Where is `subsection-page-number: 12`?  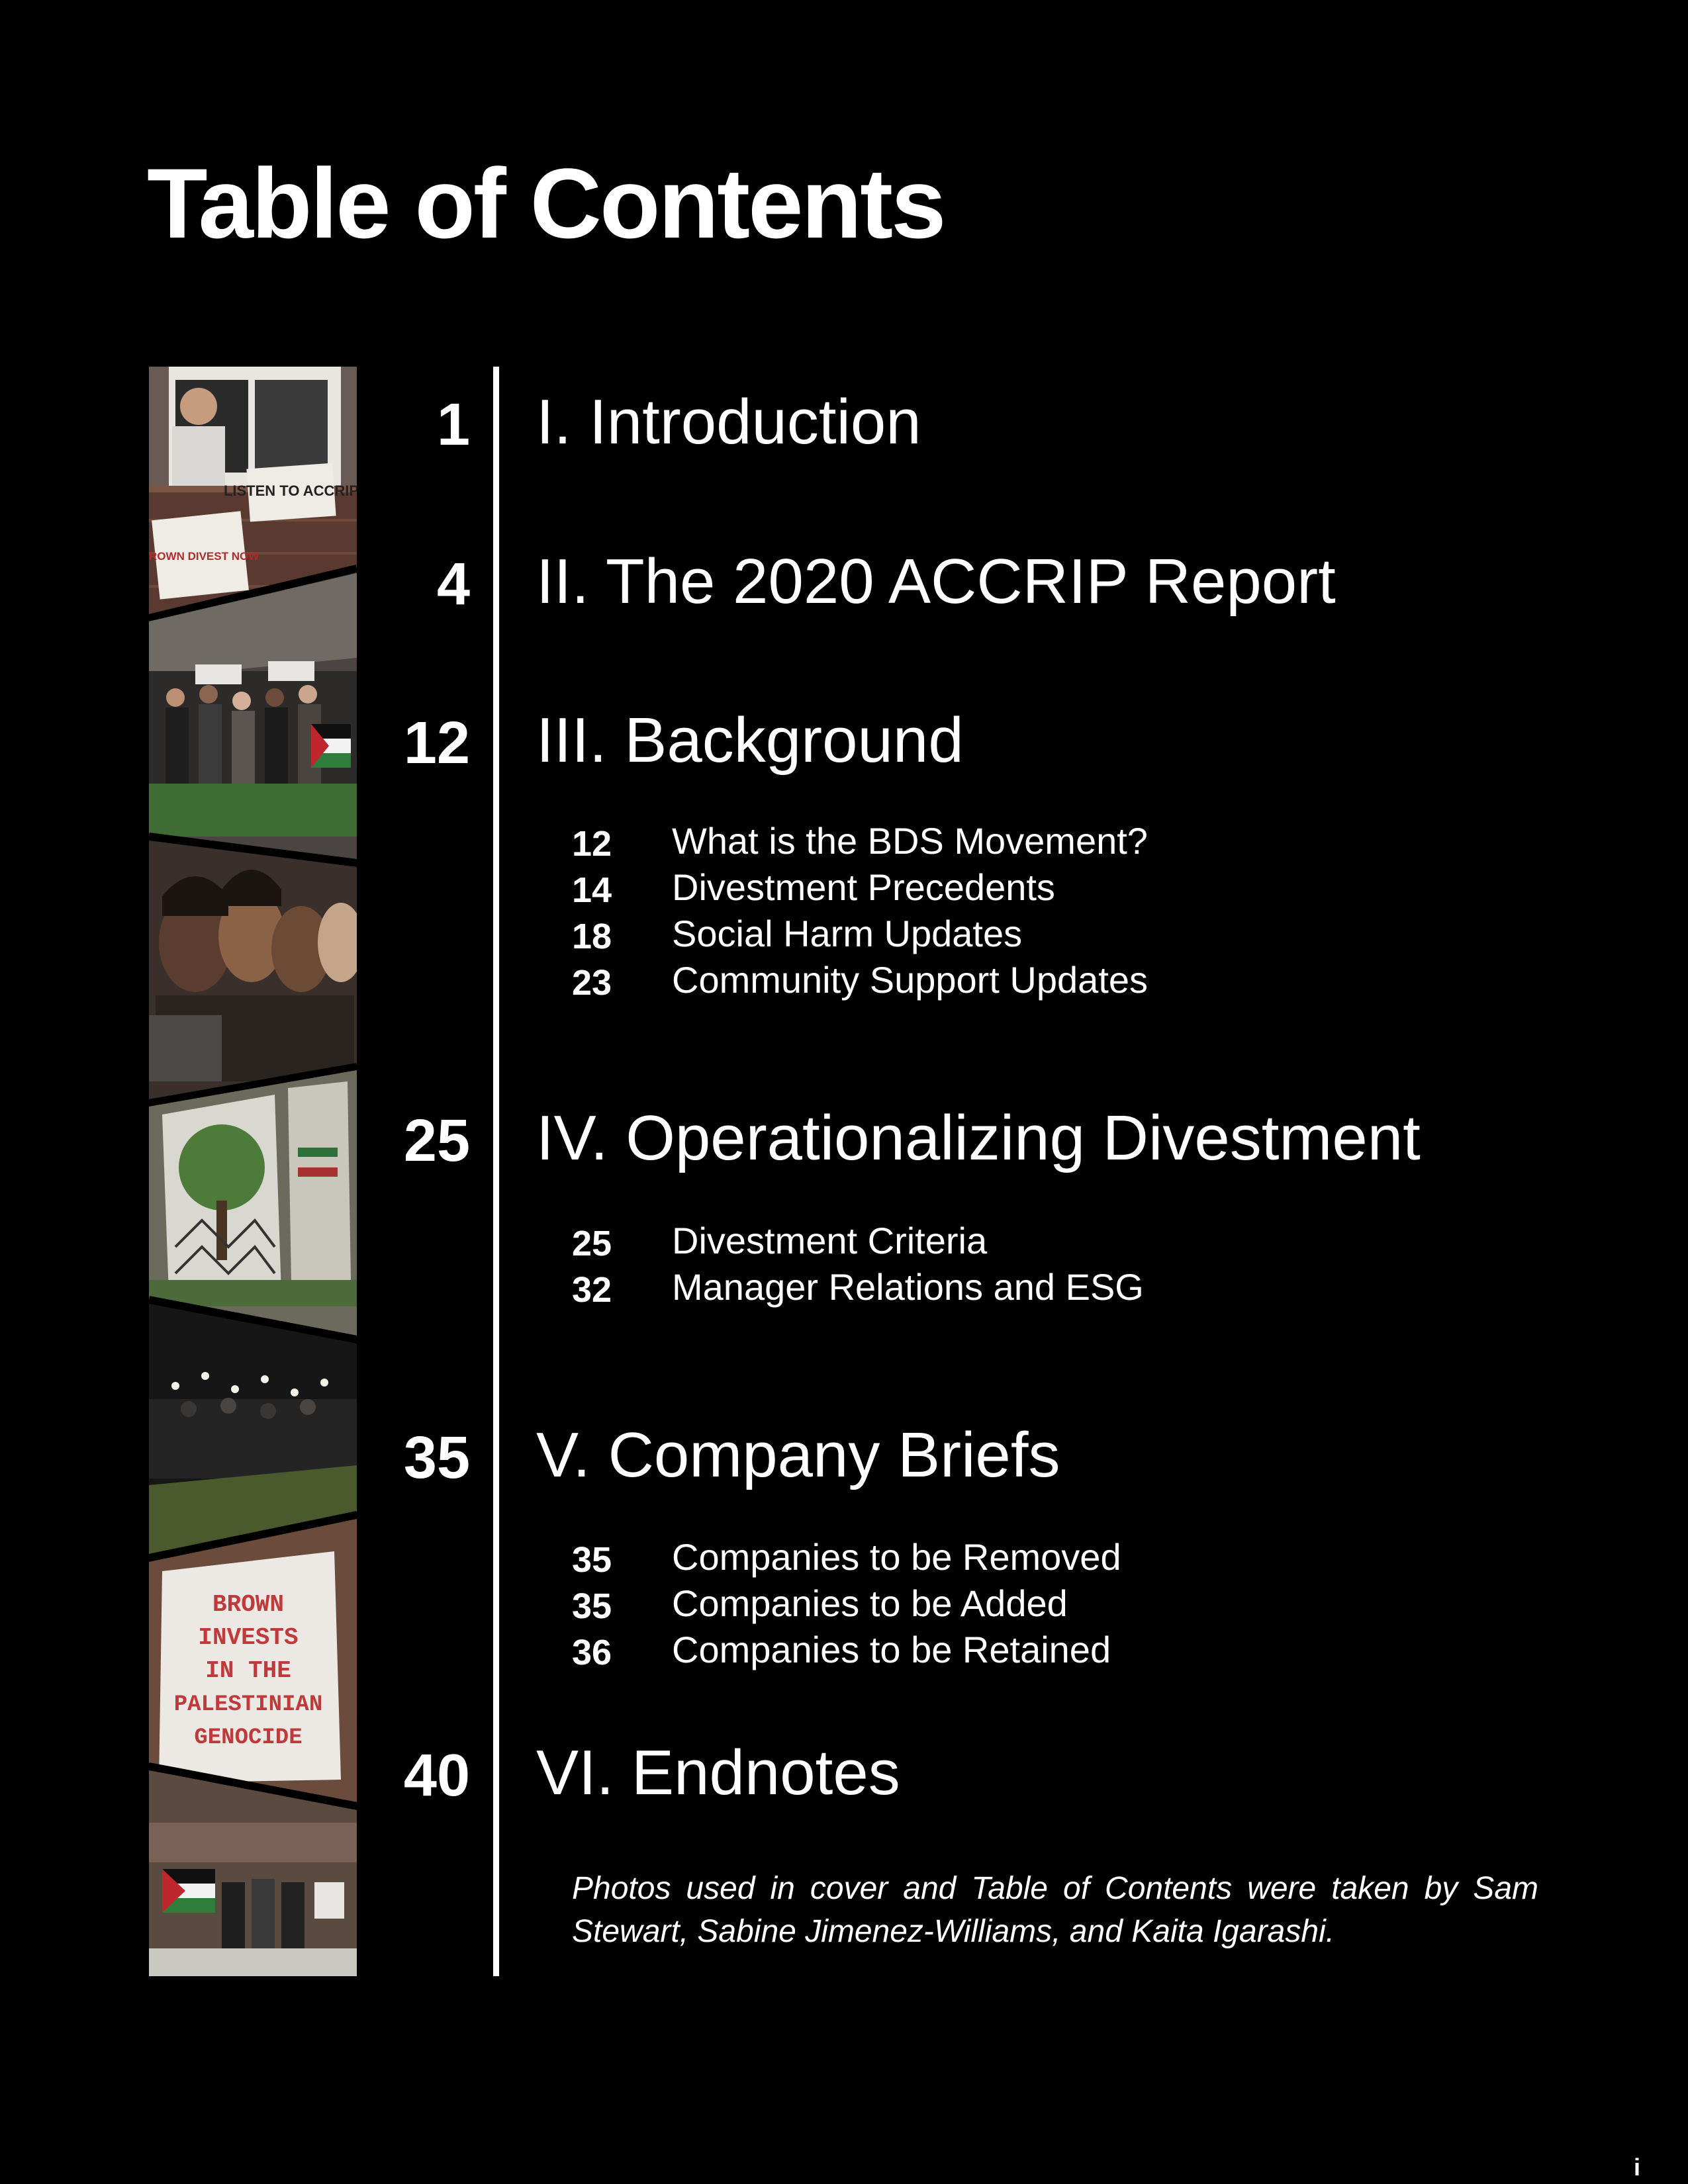
subsection-page-number: 12 is located at coordinates (592, 844).